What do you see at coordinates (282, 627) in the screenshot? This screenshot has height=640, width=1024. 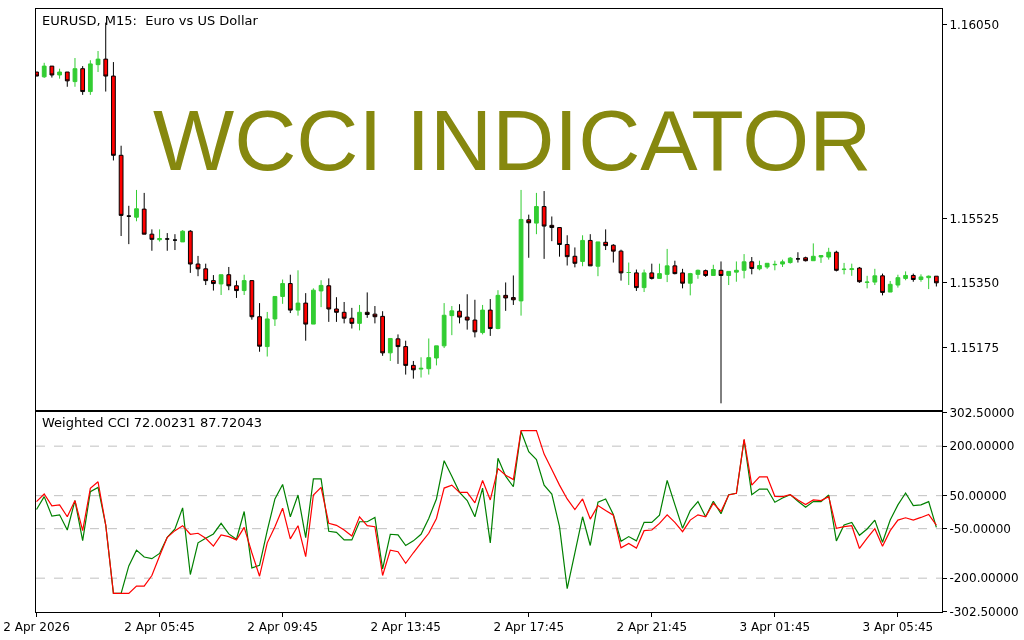 I see `x-tick-label: 2 Apr 09:45` at bounding box center [282, 627].